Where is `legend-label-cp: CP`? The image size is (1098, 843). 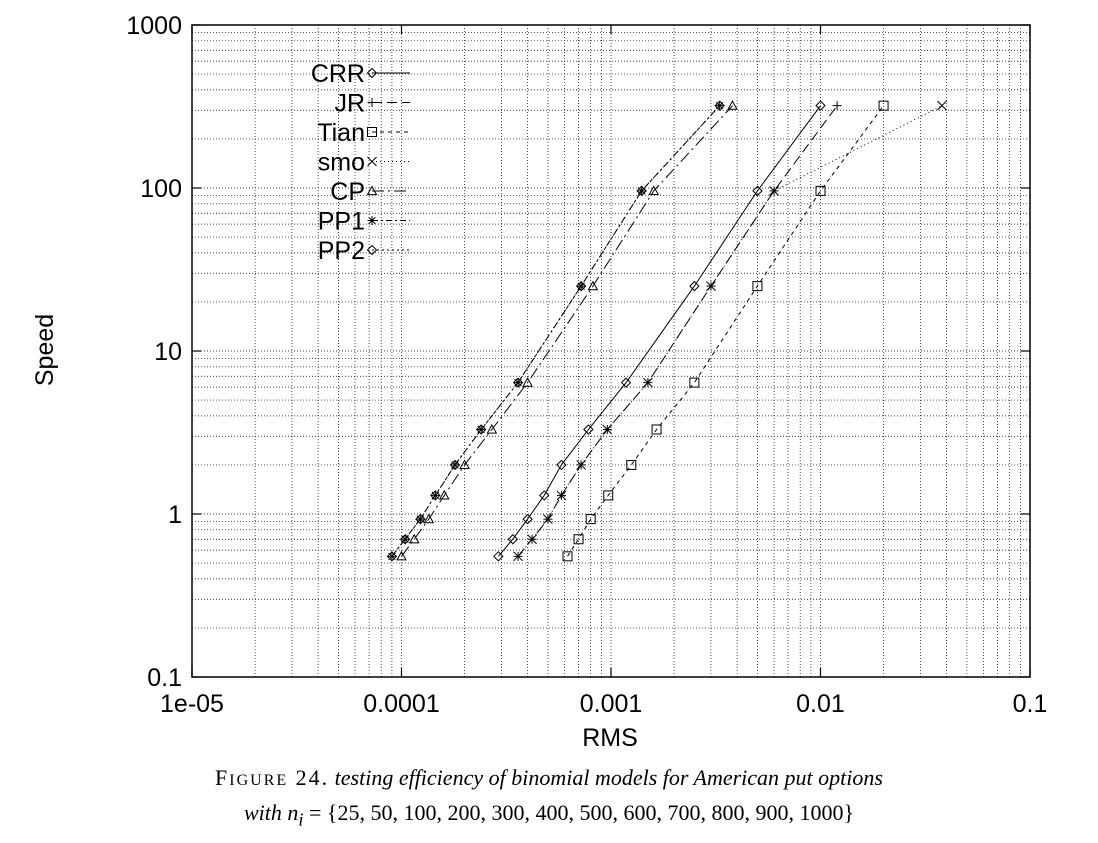 legend-label-cp: CP is located at coordinates (347, 192).